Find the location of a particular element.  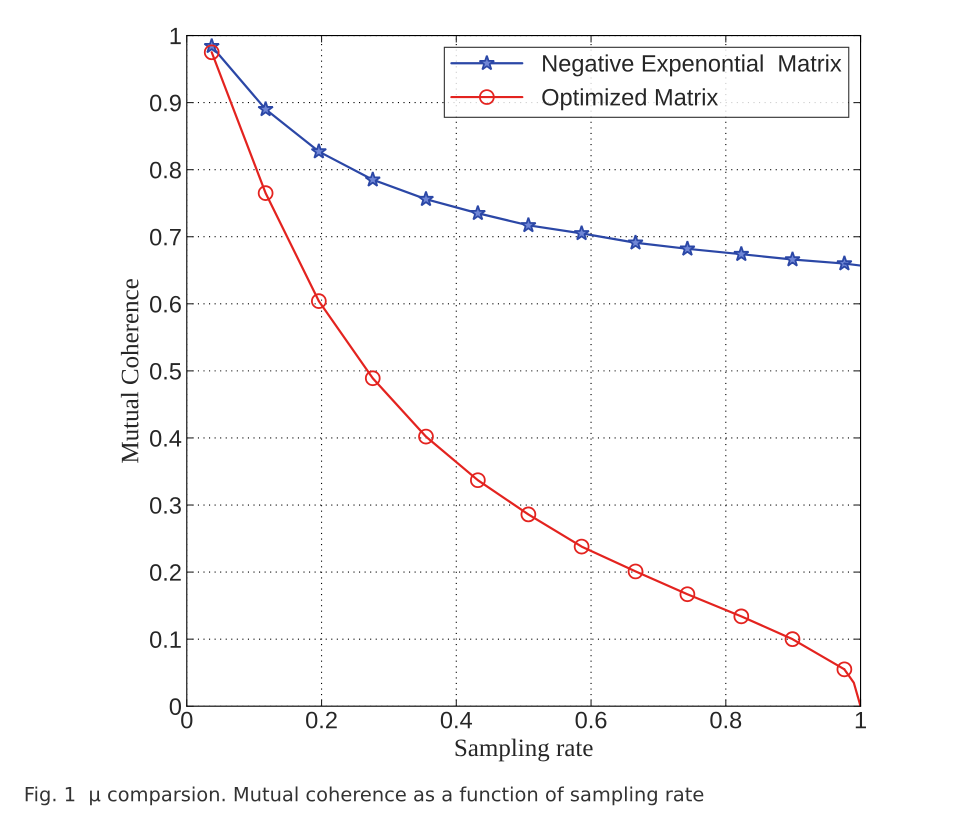

x-tick-label: 0 is located at coordinates (186, 720).